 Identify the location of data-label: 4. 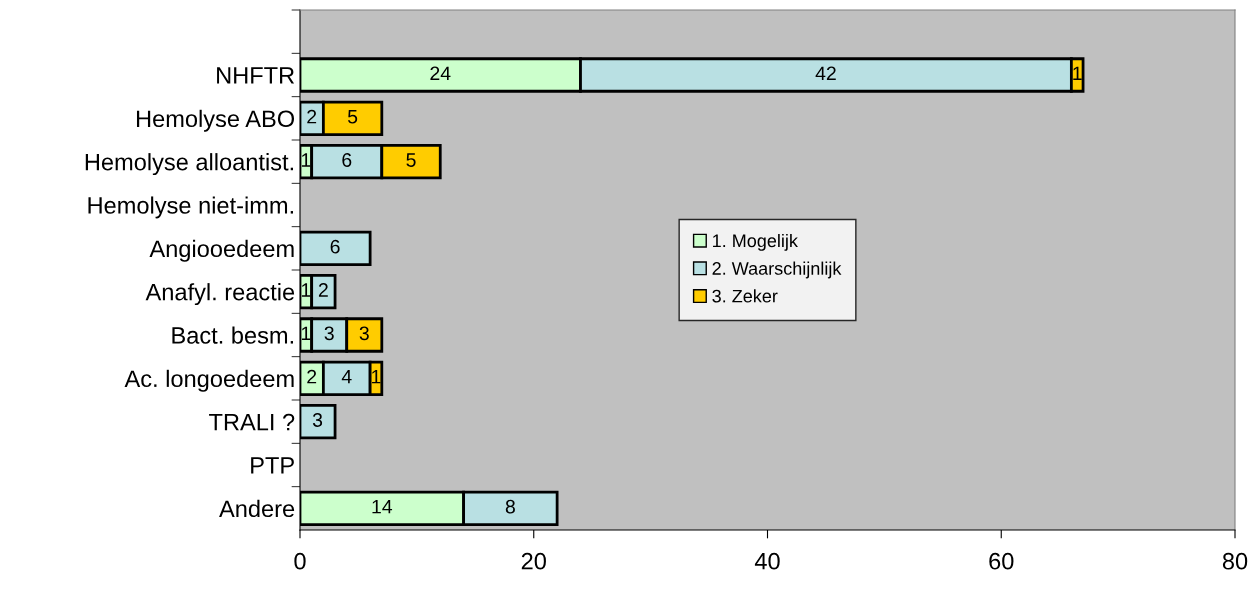
(346, 376).